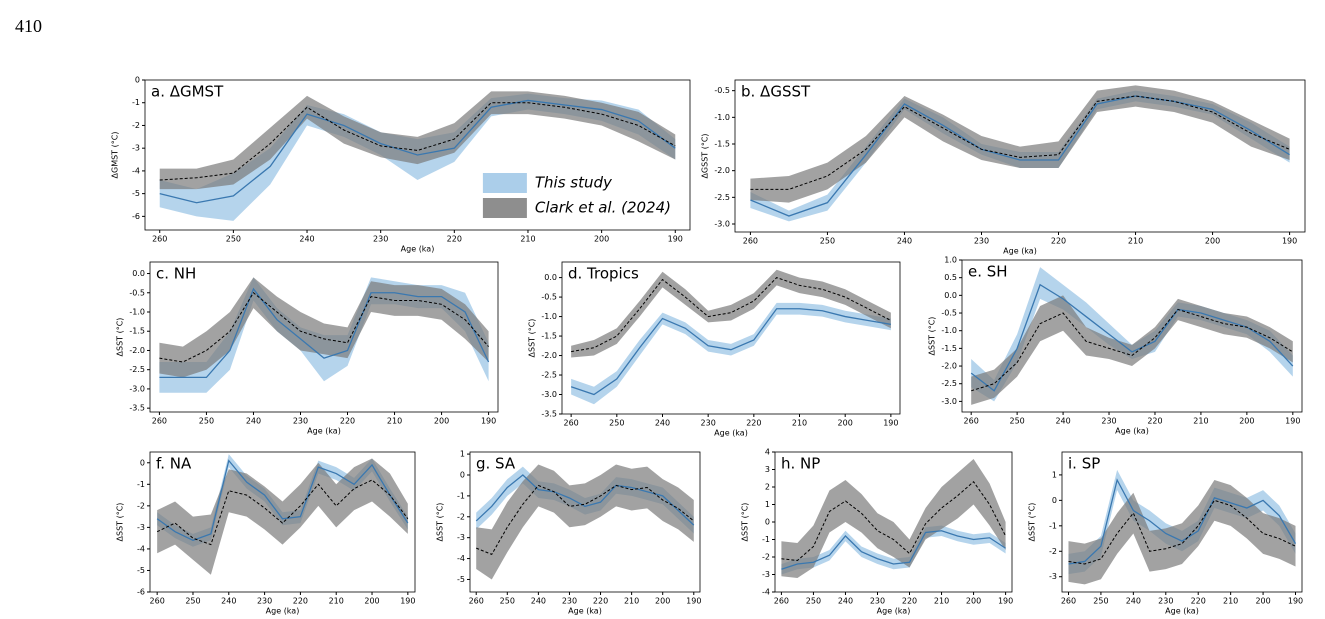 This screenshot has width=1325, height=619. I want to click on legend-label: Clark et al. (2024), so click(603, 208).